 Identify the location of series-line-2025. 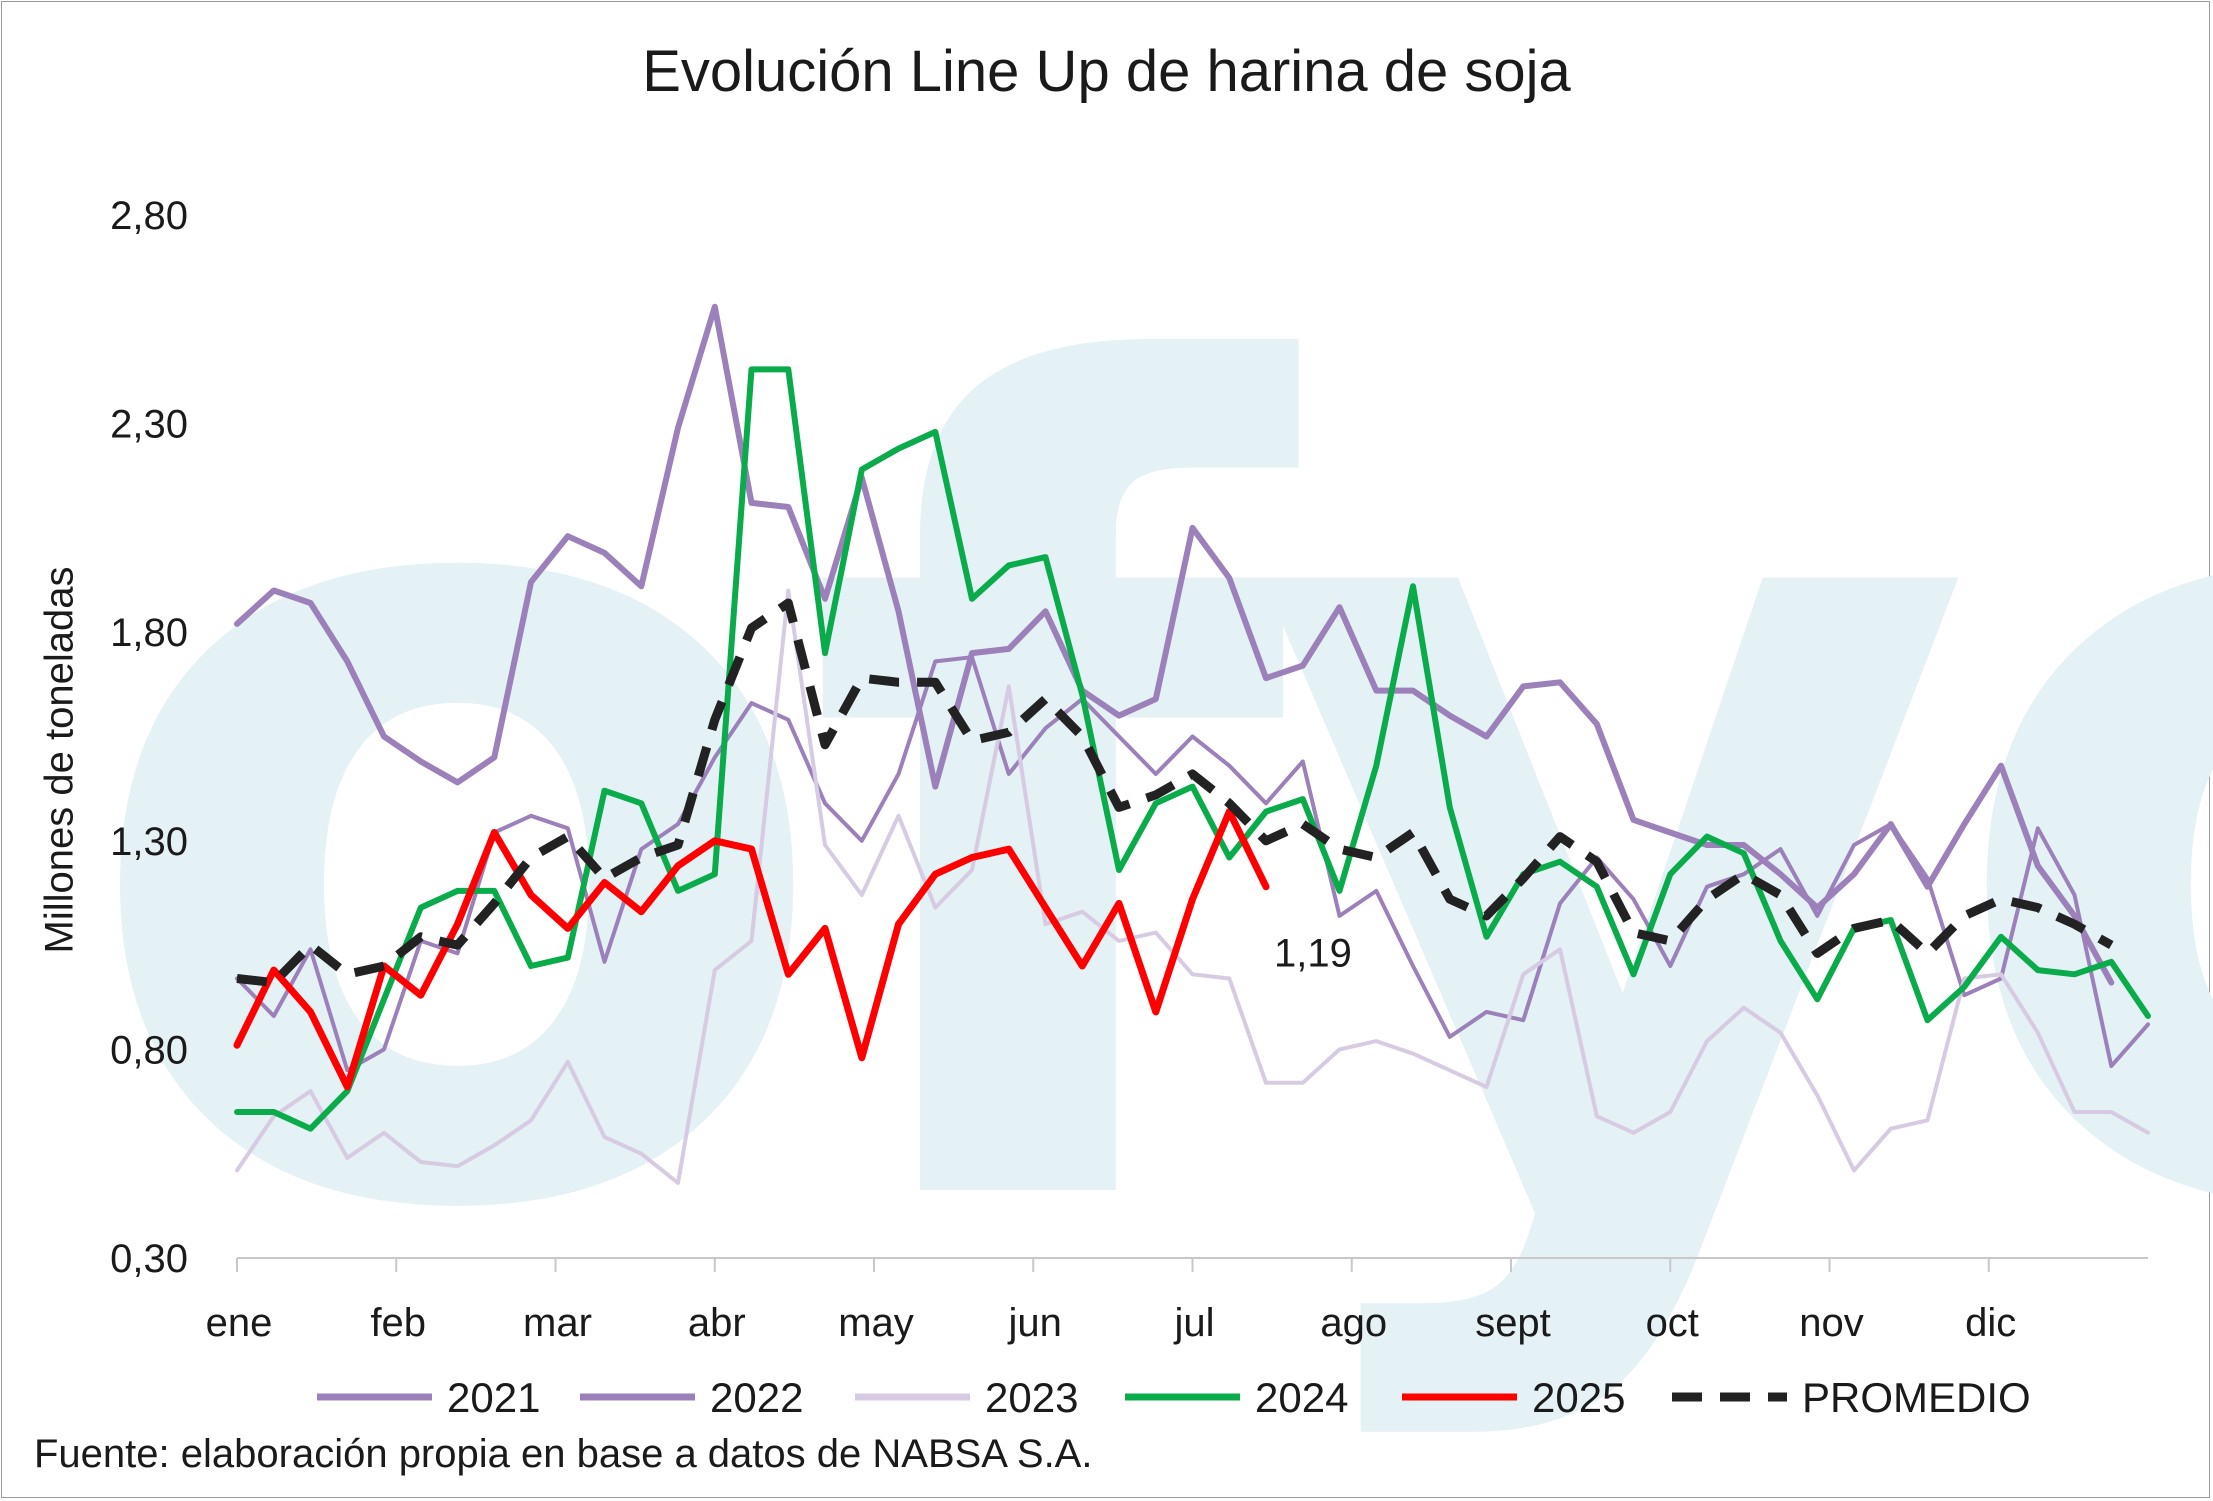
(751, 949).